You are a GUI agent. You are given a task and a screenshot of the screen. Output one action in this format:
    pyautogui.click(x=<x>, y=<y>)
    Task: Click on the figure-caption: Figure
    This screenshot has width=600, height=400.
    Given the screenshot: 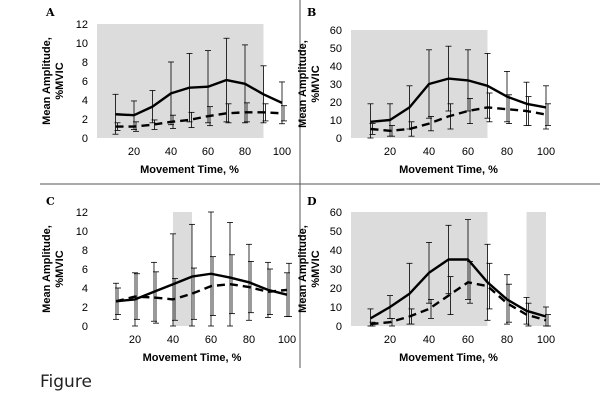 What is the action you would take?
    pyautogui.click(x=66, y=382)
    